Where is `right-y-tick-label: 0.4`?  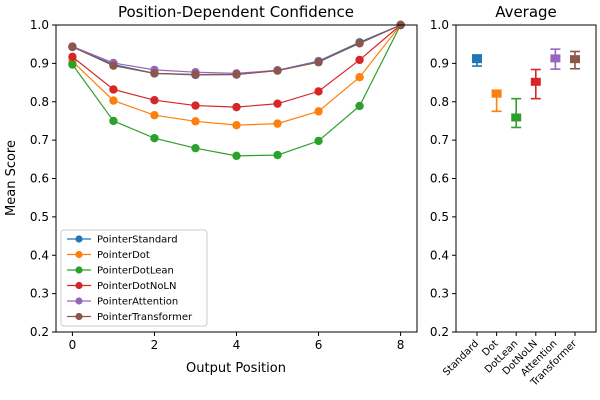
right-y-tick-label: 0.4 is located at coordinates (439, 255).